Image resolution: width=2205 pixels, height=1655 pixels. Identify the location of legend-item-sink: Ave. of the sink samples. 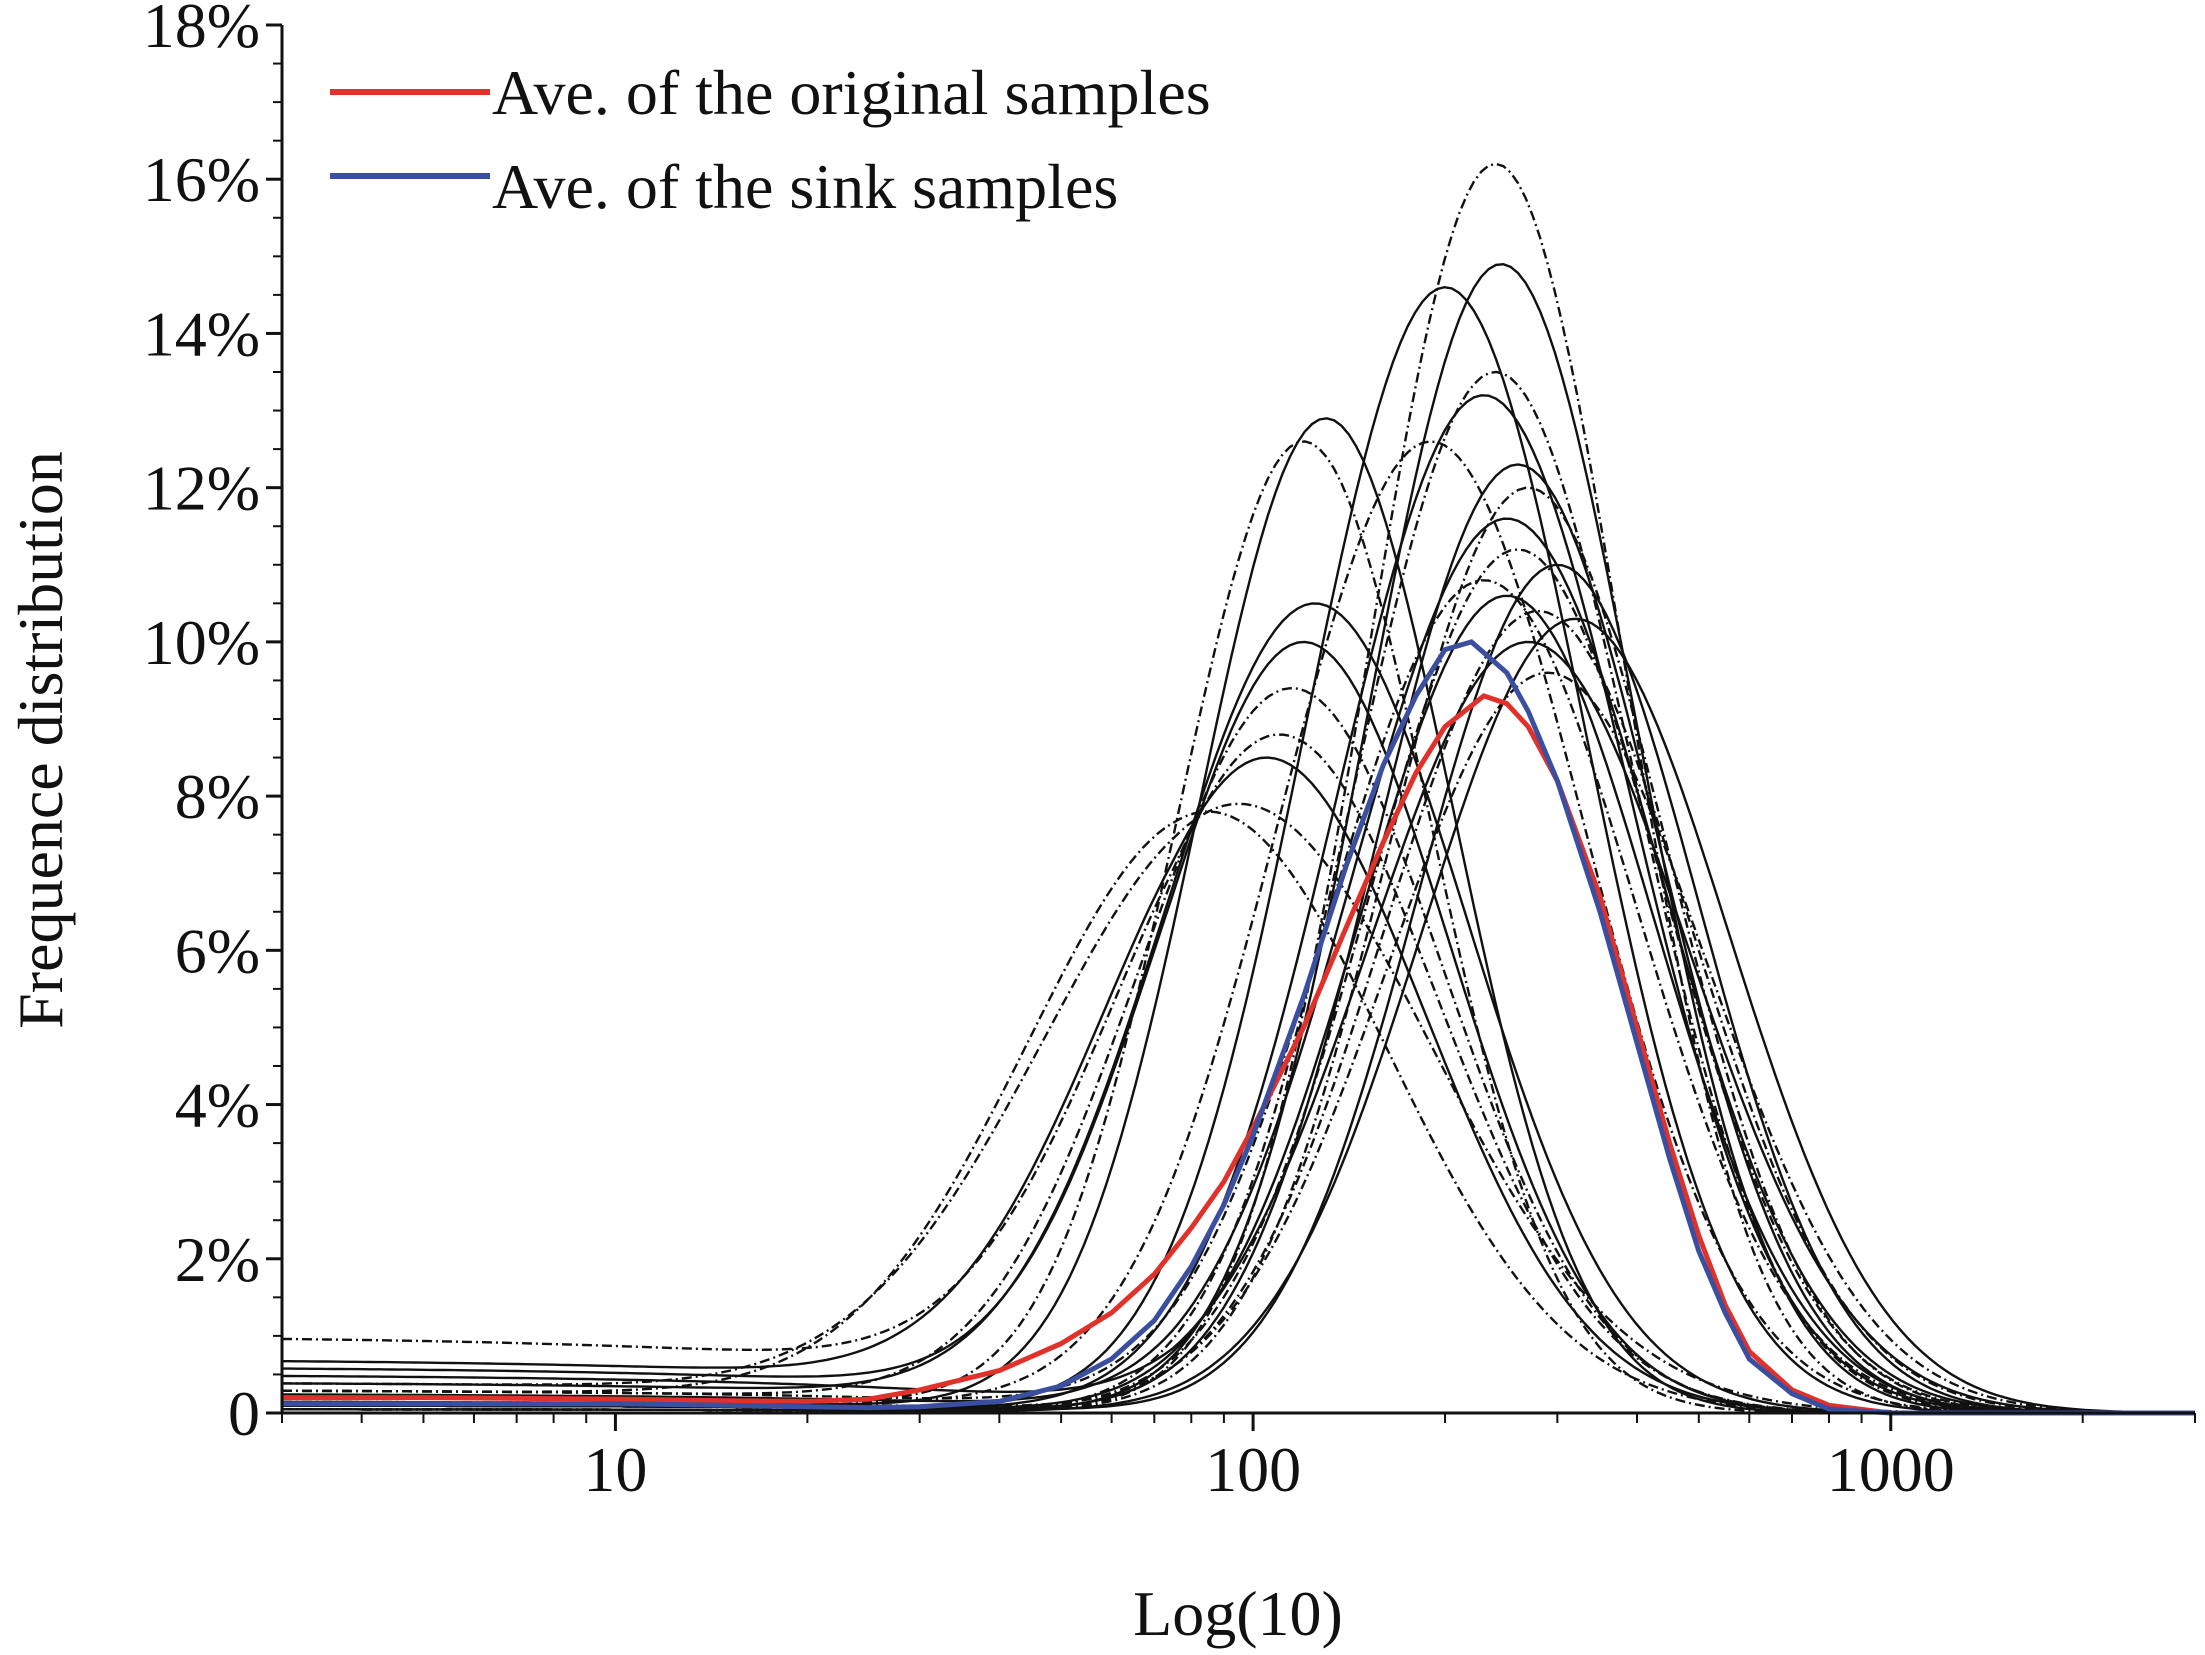
(724, 186).